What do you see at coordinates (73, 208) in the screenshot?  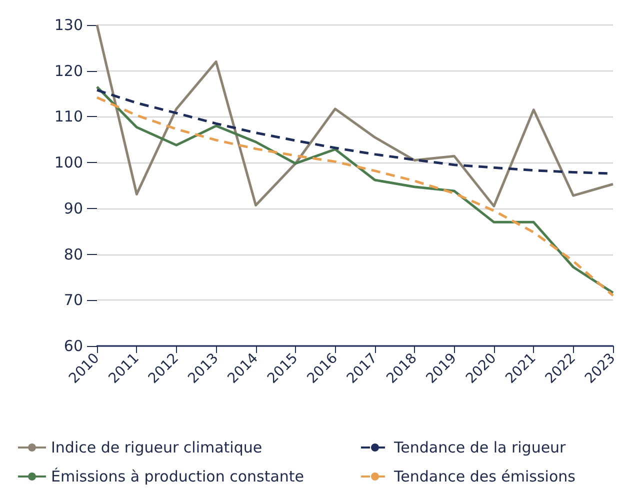 I see `y-tick-label: 90` at bounding box center [73, 208].